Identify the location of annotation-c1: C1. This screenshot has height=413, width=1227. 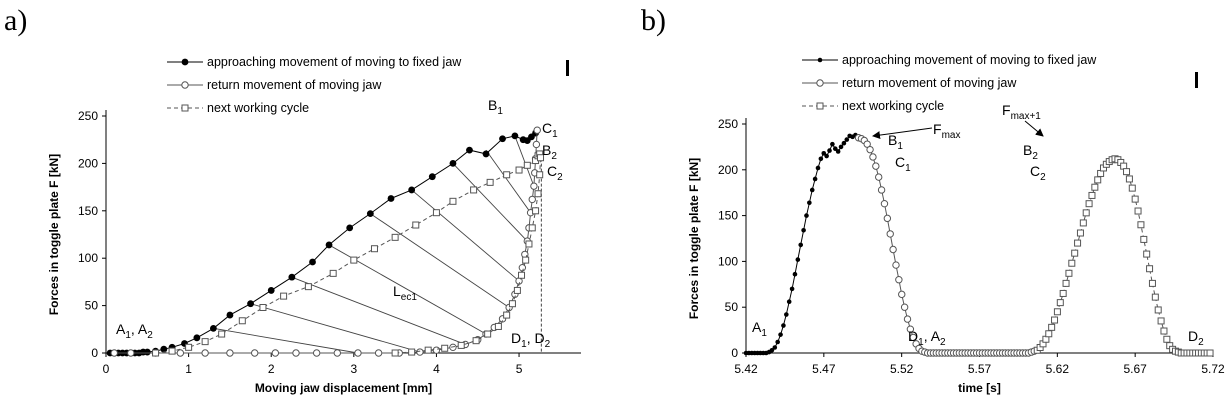
(550, 130).